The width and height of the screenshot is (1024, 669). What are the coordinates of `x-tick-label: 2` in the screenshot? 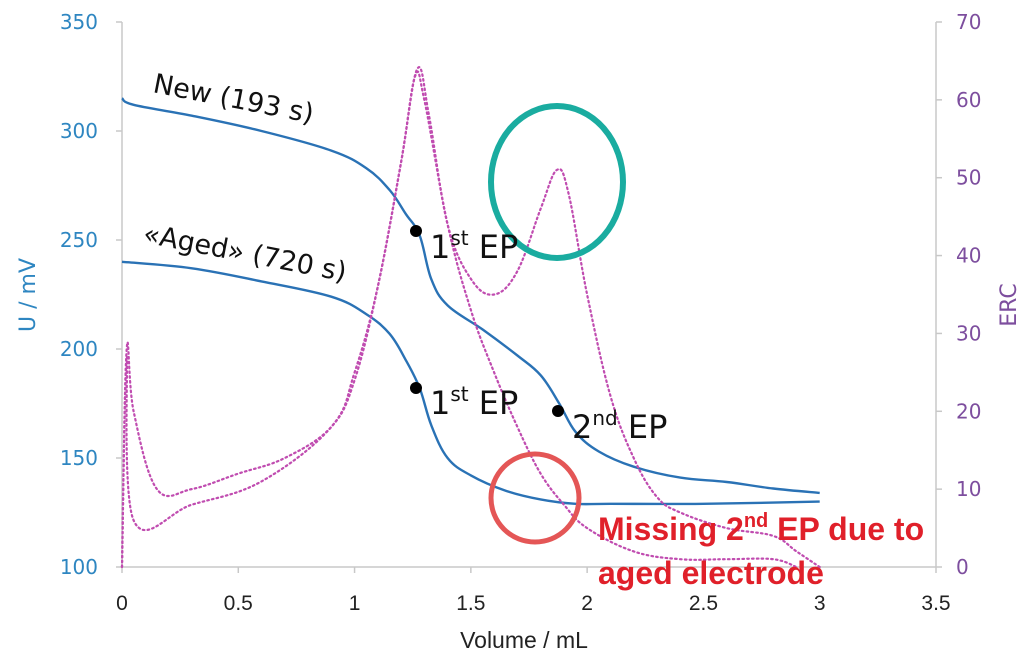 It's located at (587, 603).